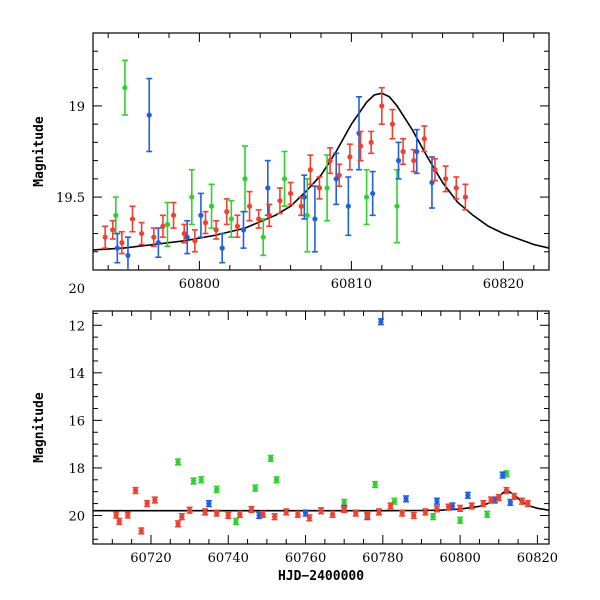 This screenshot has height=600, width=600. Describe the element at coordinates (76, 469) in the screenshot. I see `y-tick-label: 18` at that location.